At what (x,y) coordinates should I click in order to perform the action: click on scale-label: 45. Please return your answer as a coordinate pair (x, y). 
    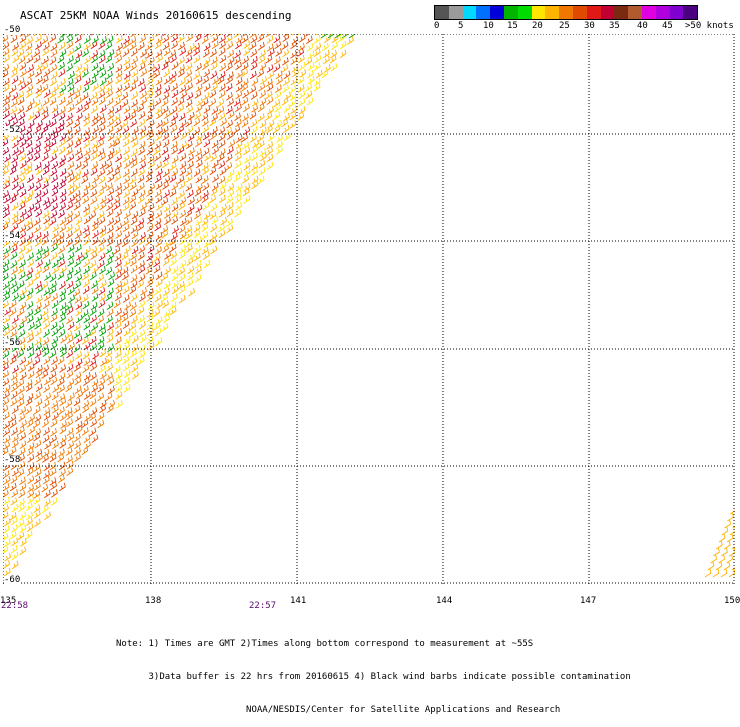
    Looking at the image, I should click on (667, 26).